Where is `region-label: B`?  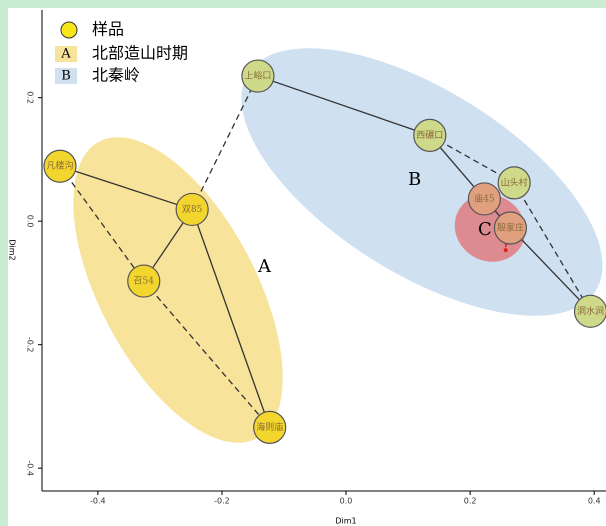
region-label: B is located at coordinates (414, 179).